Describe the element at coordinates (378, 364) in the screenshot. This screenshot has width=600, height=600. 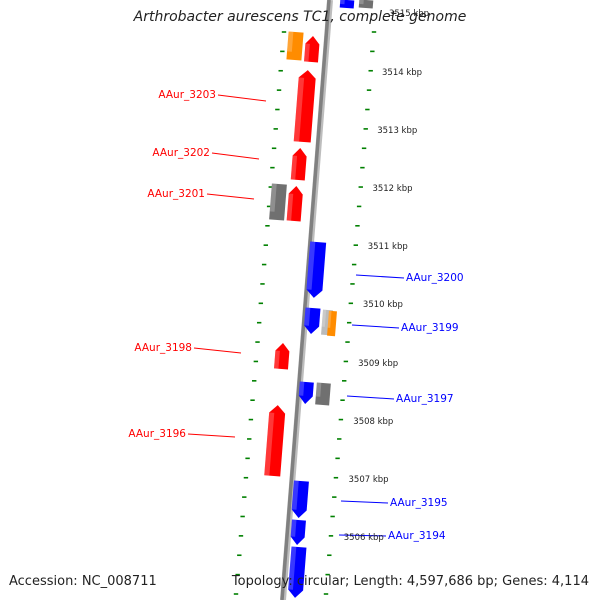
I see `kbp-tick-3509: 3509 kbp` at that location.